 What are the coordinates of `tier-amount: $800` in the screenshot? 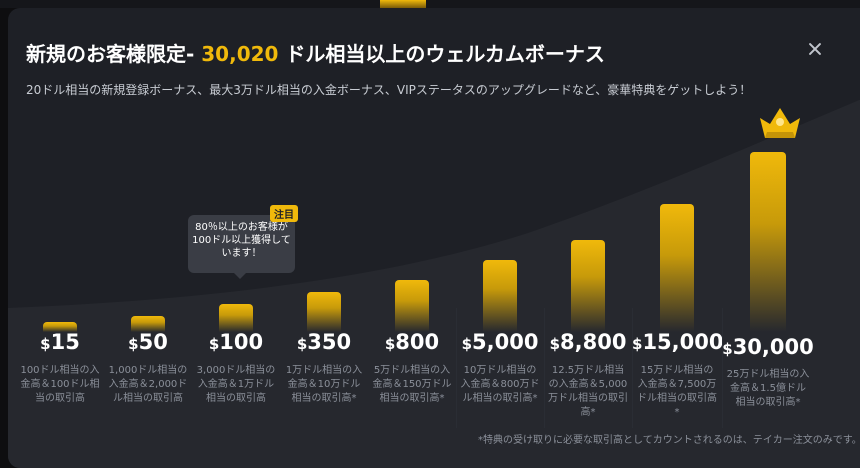 It's located at (412, 342).